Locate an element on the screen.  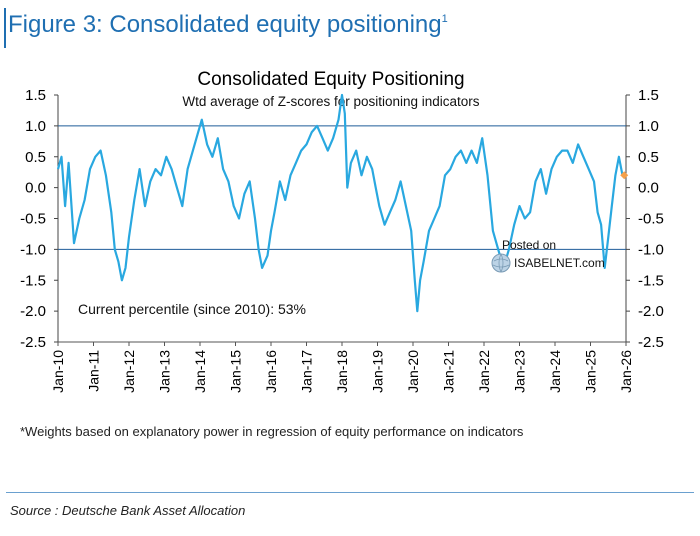
watermark-site: ISABELNET.com is located at coordinates (559, 263).